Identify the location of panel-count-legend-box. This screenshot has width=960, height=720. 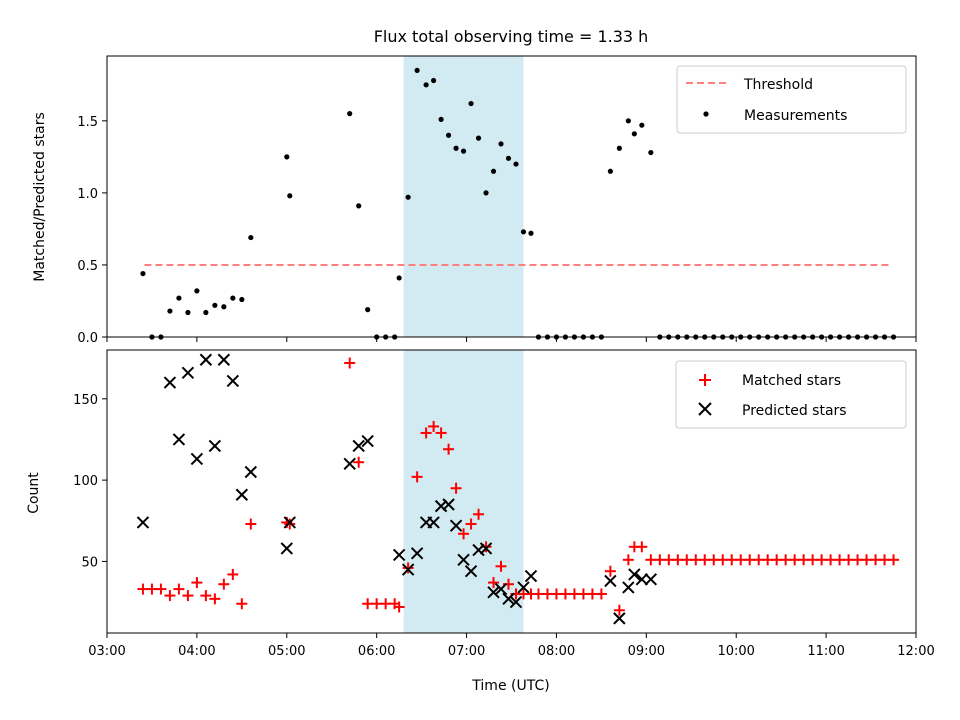
(791, 394).